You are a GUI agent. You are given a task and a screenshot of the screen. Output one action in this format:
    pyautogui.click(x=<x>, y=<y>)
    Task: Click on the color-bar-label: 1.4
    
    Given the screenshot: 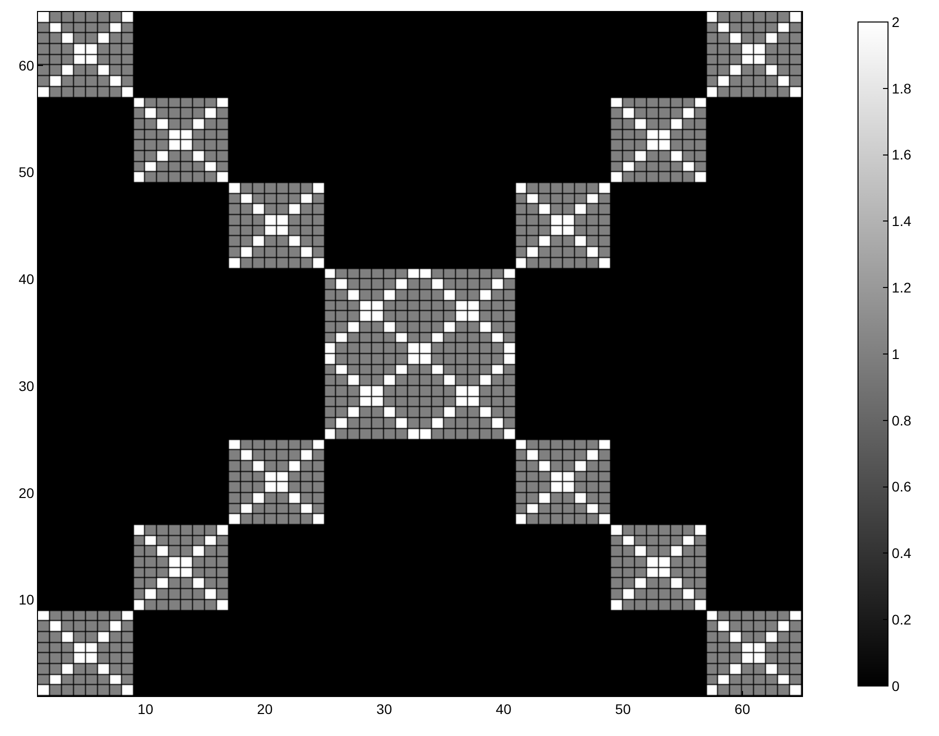 What is the action you would take?
    pyautogui.click(x=902, y=221)
    